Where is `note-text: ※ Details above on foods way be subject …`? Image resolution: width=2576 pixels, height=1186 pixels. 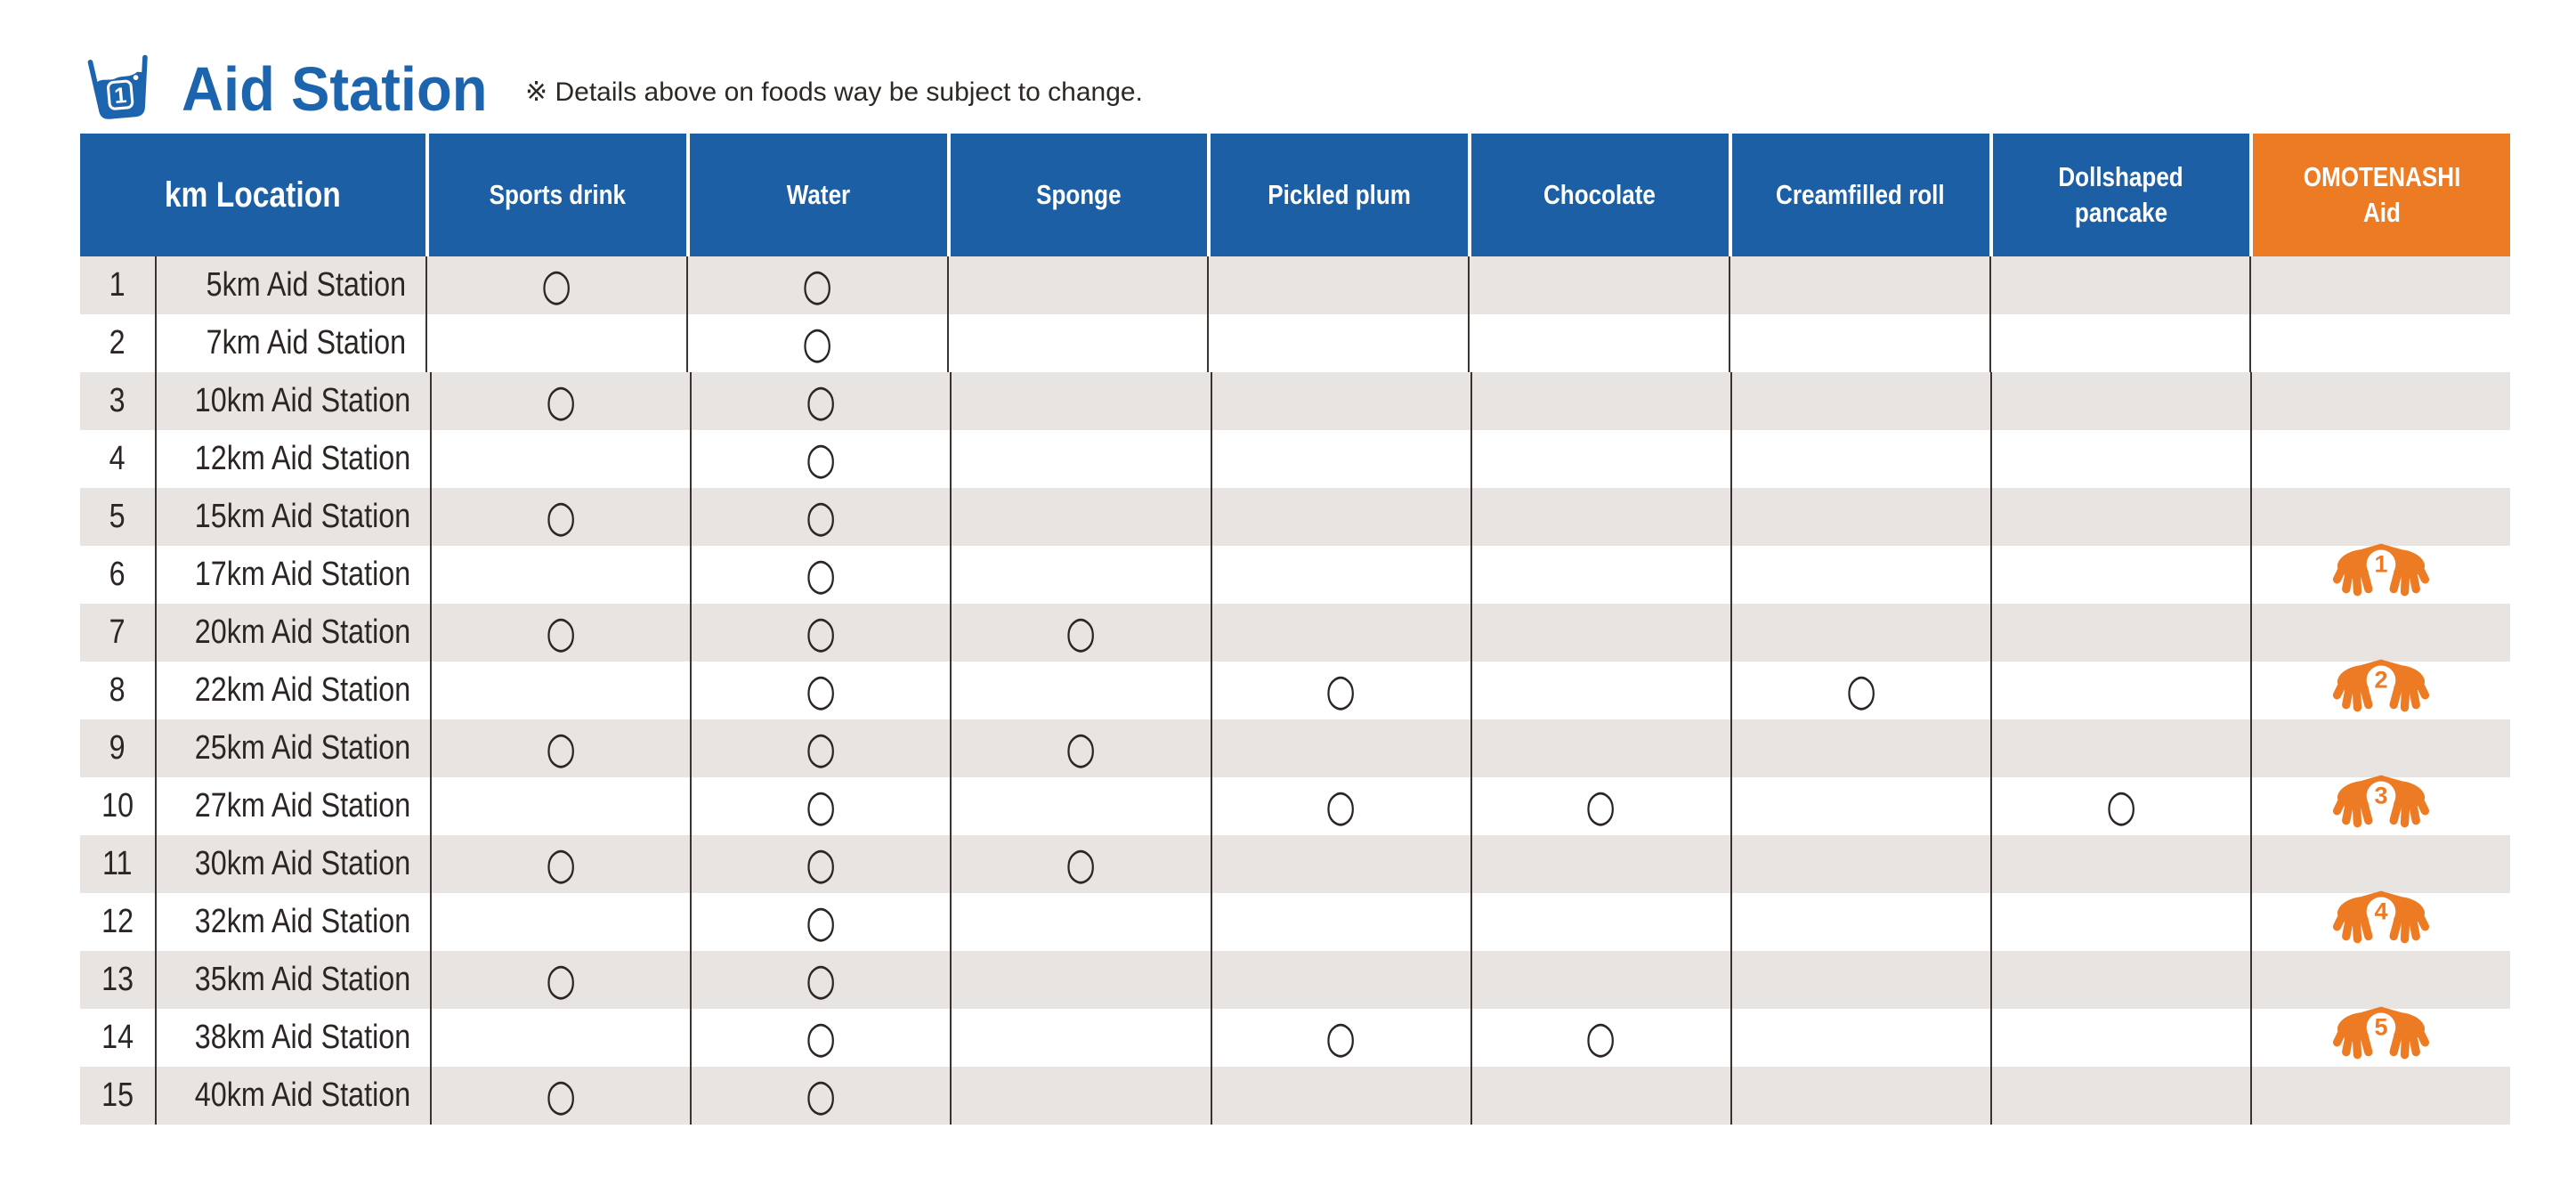 note-text: ※ Details above on foods way be subject … is located at coordinates (834, 92).